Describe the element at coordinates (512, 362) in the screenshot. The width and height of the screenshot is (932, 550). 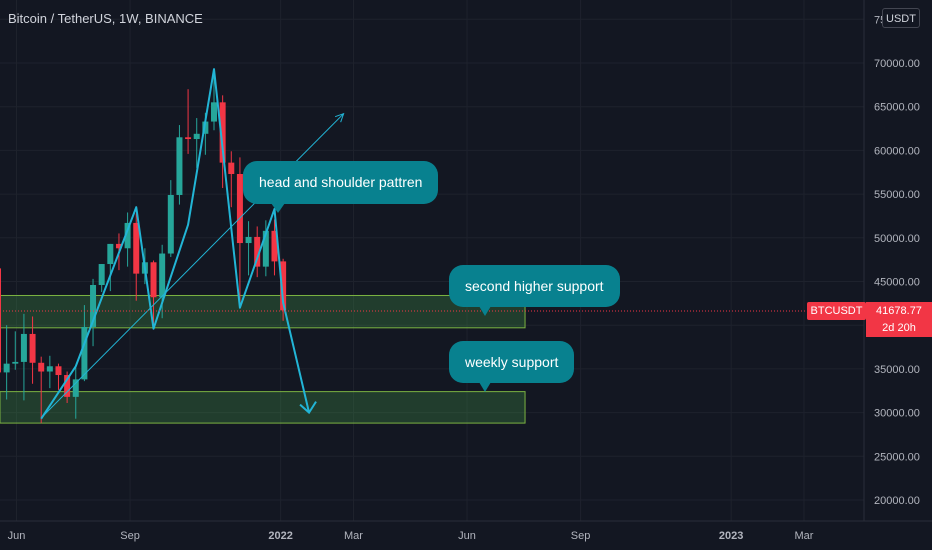
I see `weekly-support-callout-text: weekly support` at that location.